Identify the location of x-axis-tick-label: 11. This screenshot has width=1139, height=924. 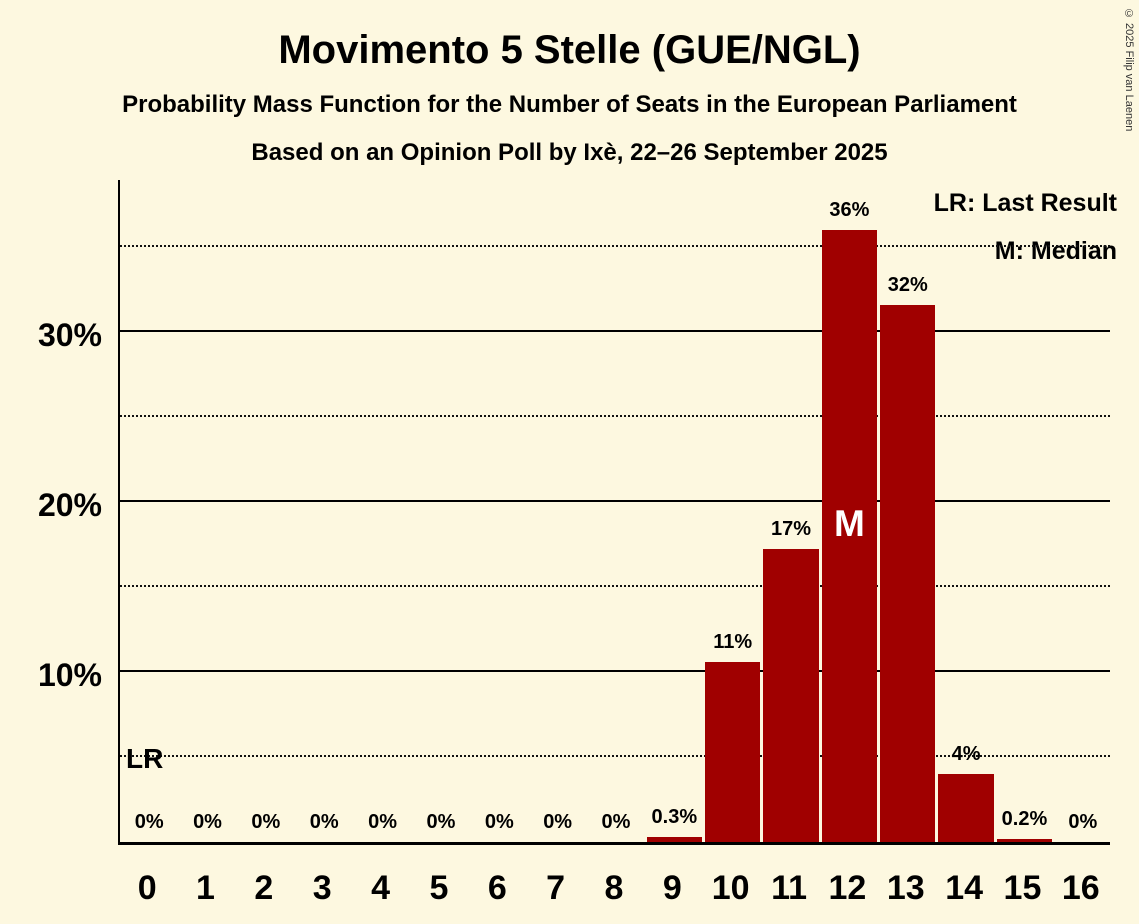
(789, 888).